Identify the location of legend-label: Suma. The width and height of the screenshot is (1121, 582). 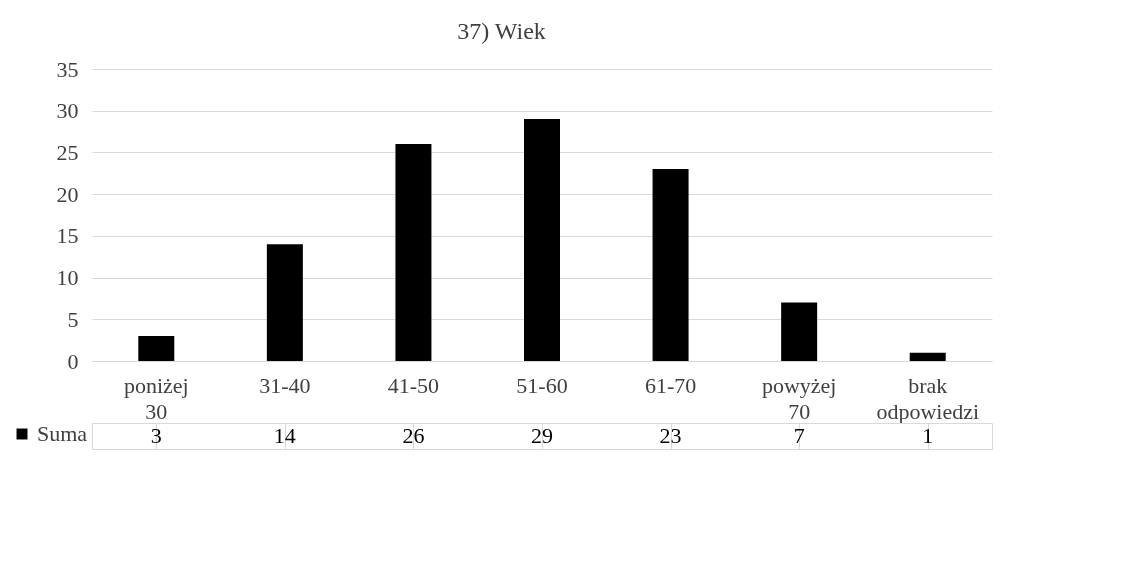
(62, 433).